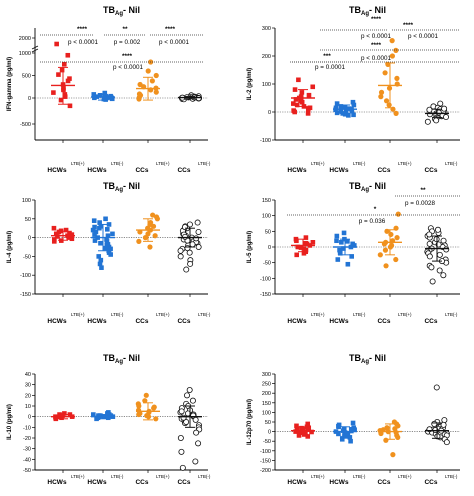 This screenshot has height=496, width=474. I want to click on significance-stars: ***, so click(327, 56).